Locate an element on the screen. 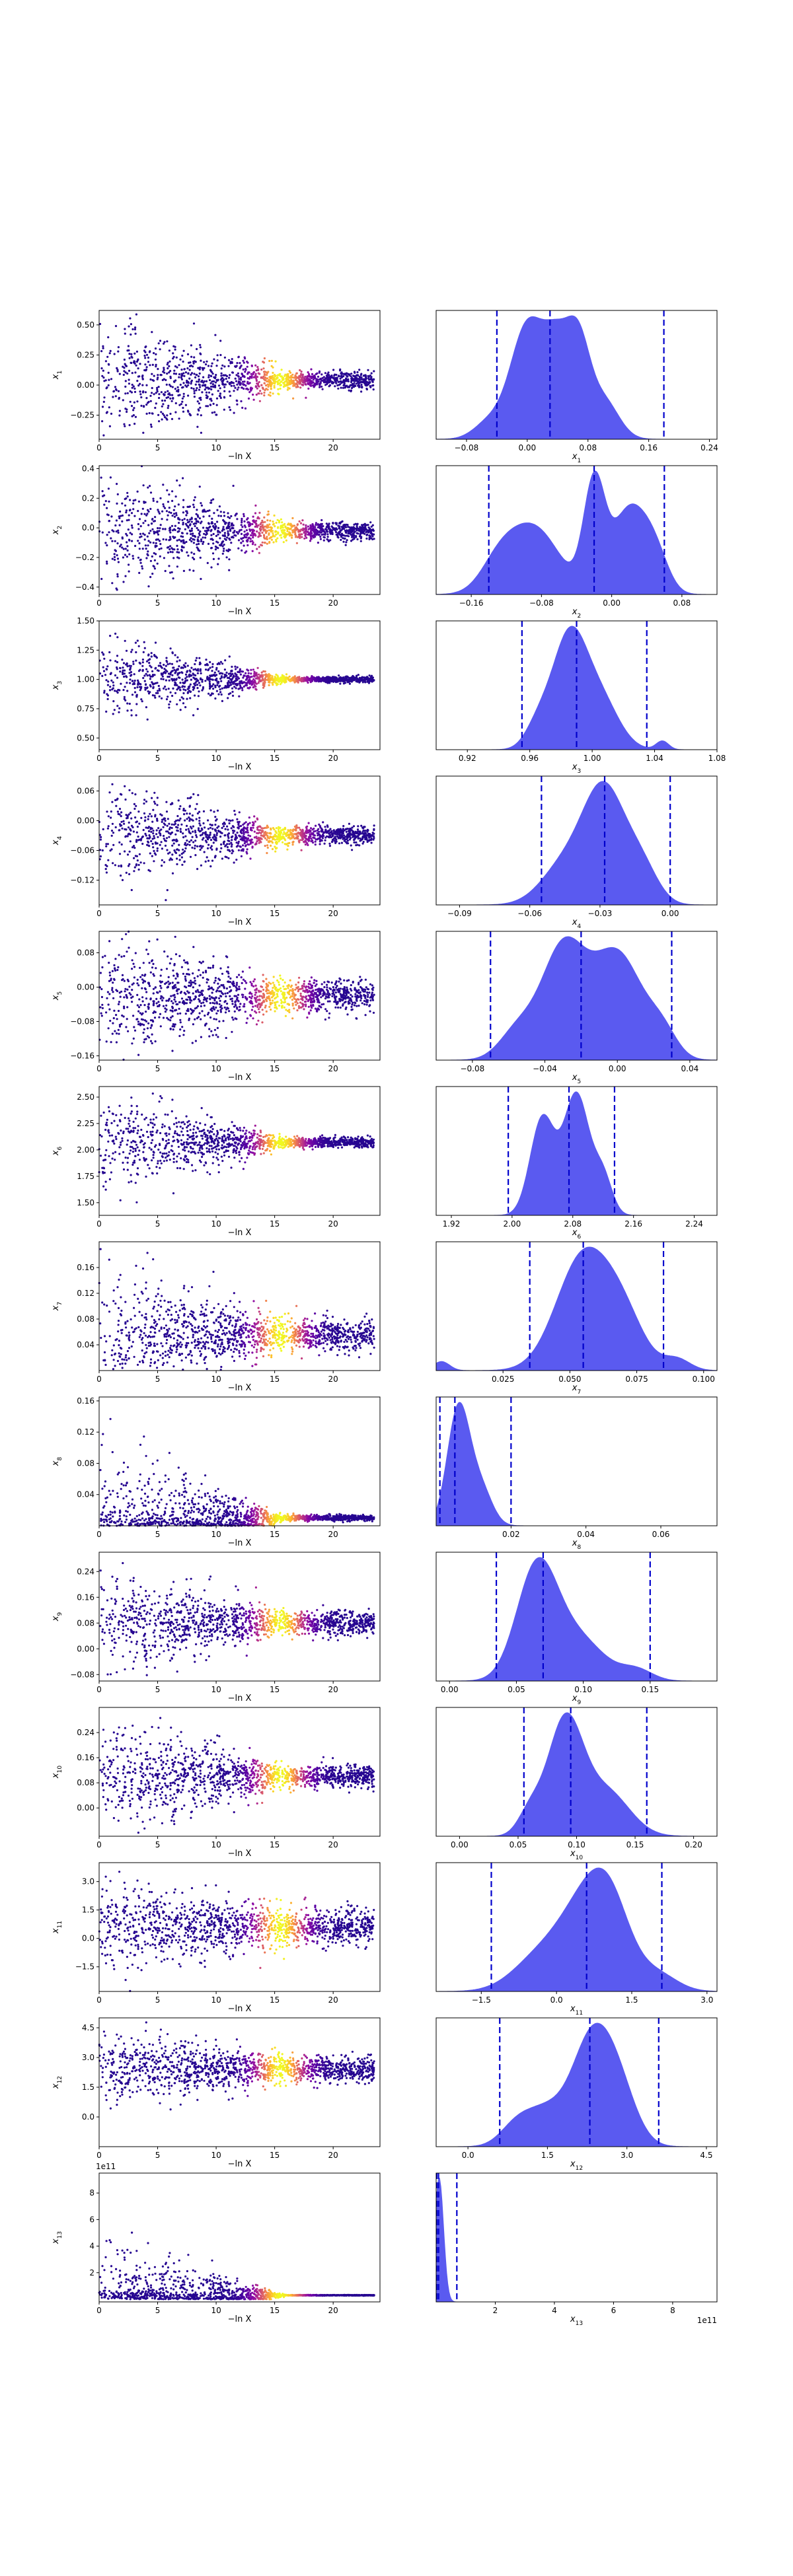 This screenshot has height=2576, width=793. y-tick-label: 0.25 is located at coordinates (86, 354).